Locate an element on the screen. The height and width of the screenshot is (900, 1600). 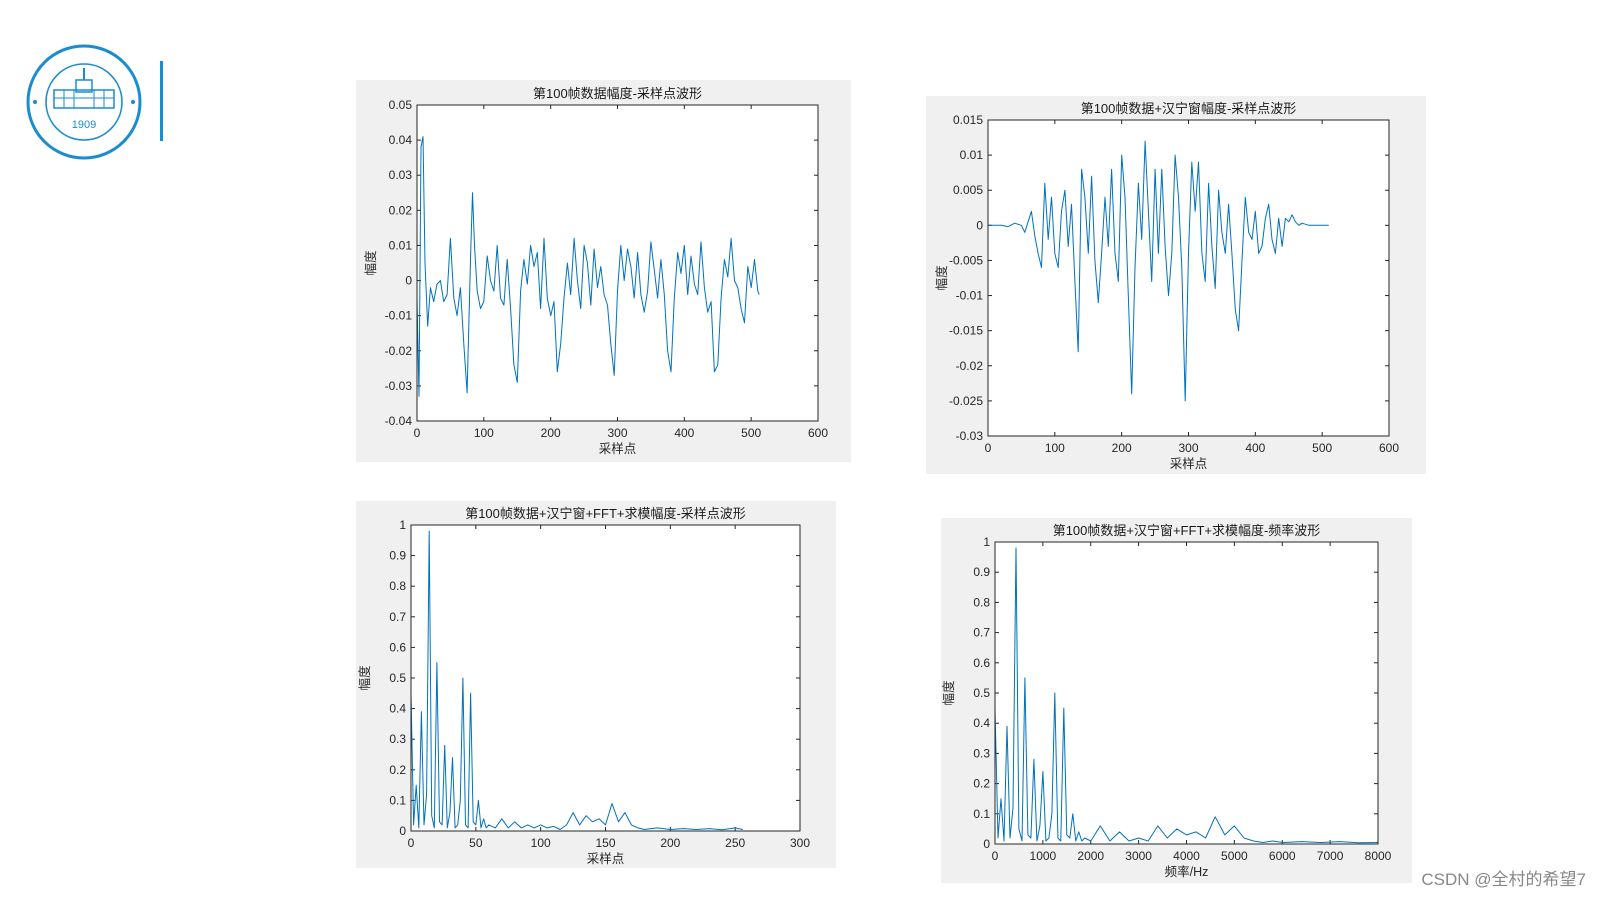
y-tick-label: 0.02 is located at coordinates (401, 210).